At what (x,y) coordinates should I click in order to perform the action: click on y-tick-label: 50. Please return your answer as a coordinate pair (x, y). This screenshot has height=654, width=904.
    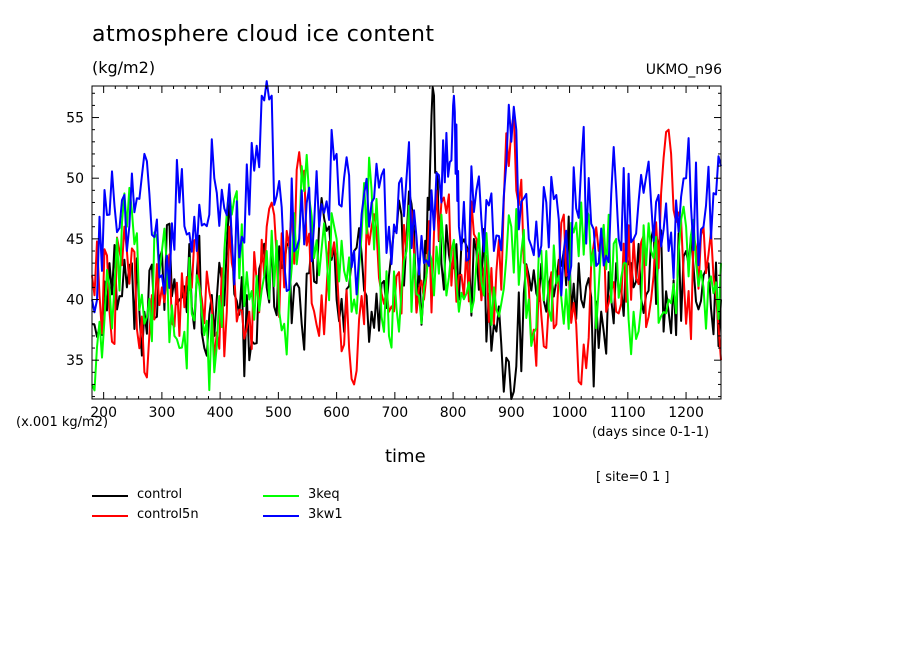
    Looking at the image, I should click on (75, 179).